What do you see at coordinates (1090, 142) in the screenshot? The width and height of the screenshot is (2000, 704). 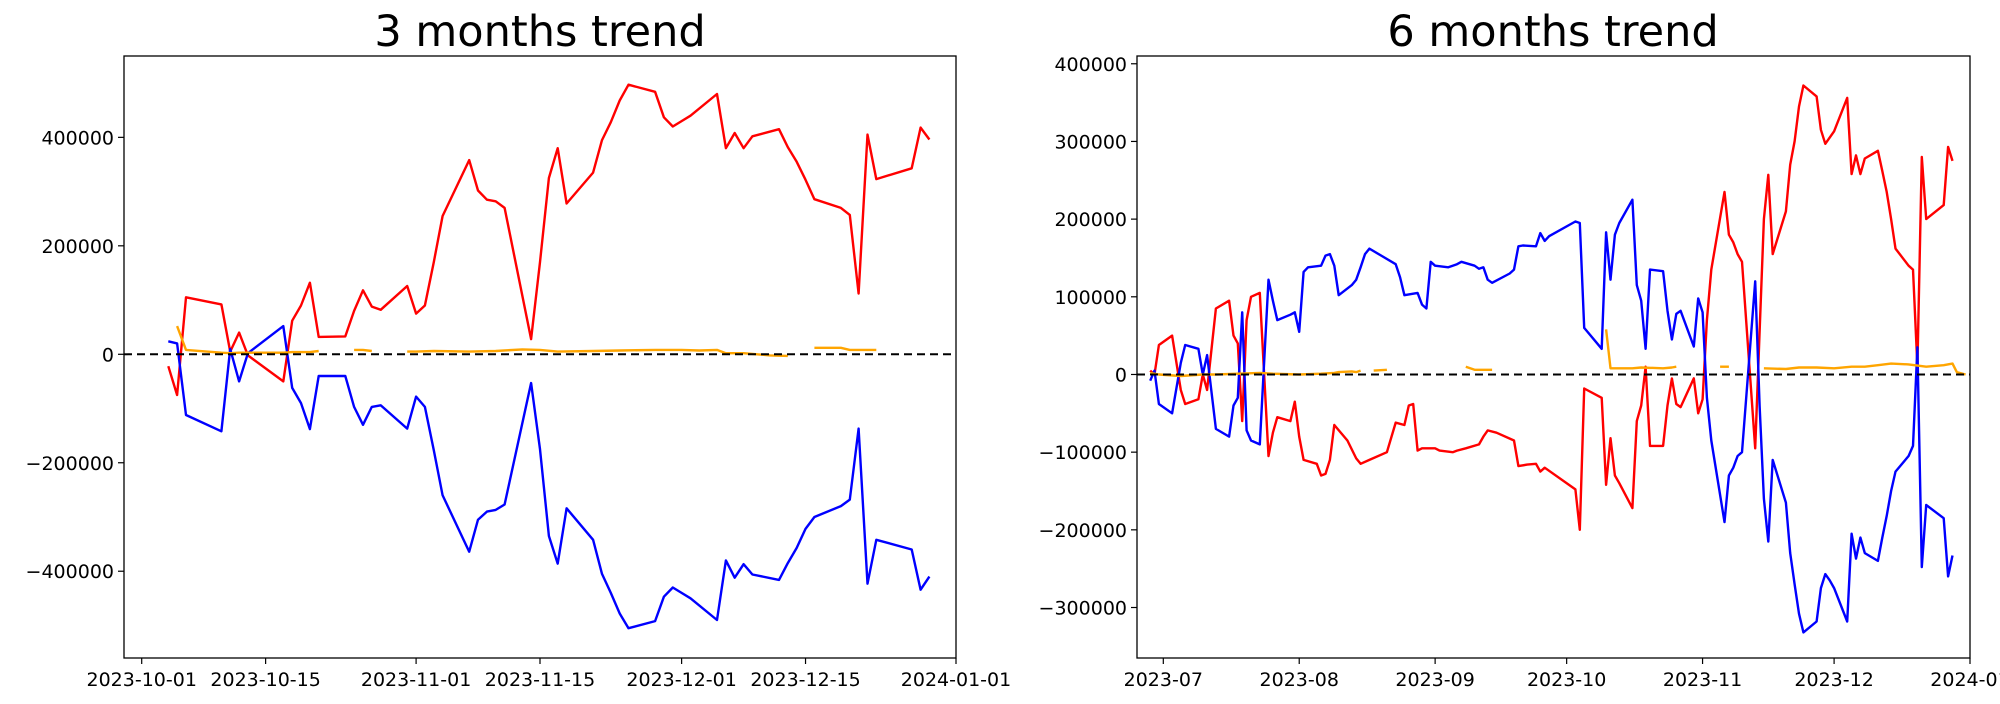 I see `y-tick-label: 300000` at bounding box center [1090, 142].